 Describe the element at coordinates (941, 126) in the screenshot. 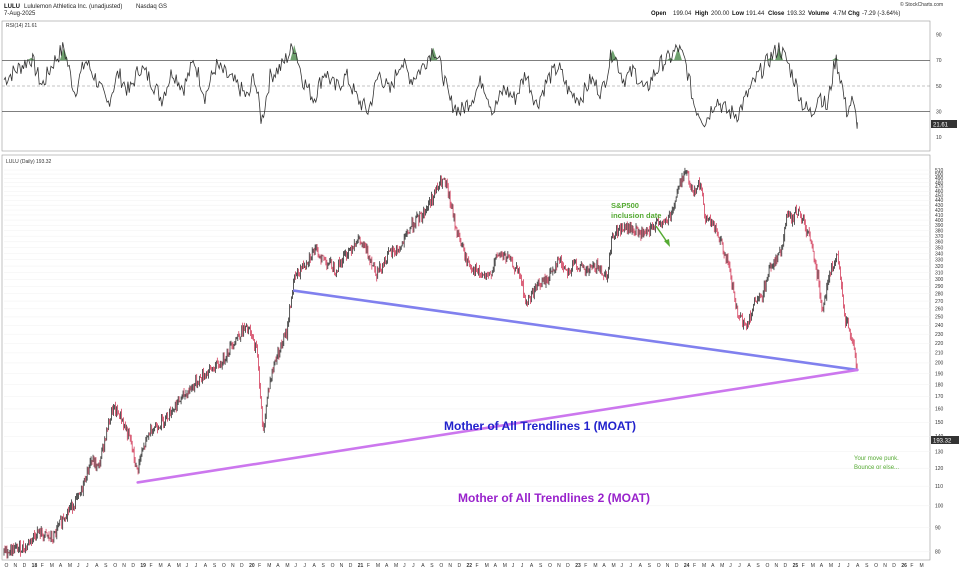

I see `rsi-last-value: 21.61` at that location.